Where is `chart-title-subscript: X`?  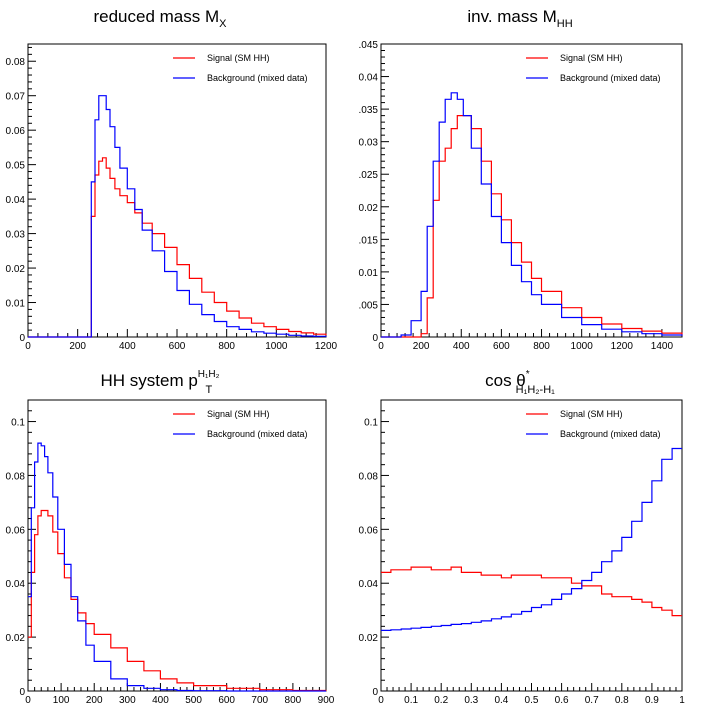
chart-title-subscript: X is located at coordinates (223, 24).